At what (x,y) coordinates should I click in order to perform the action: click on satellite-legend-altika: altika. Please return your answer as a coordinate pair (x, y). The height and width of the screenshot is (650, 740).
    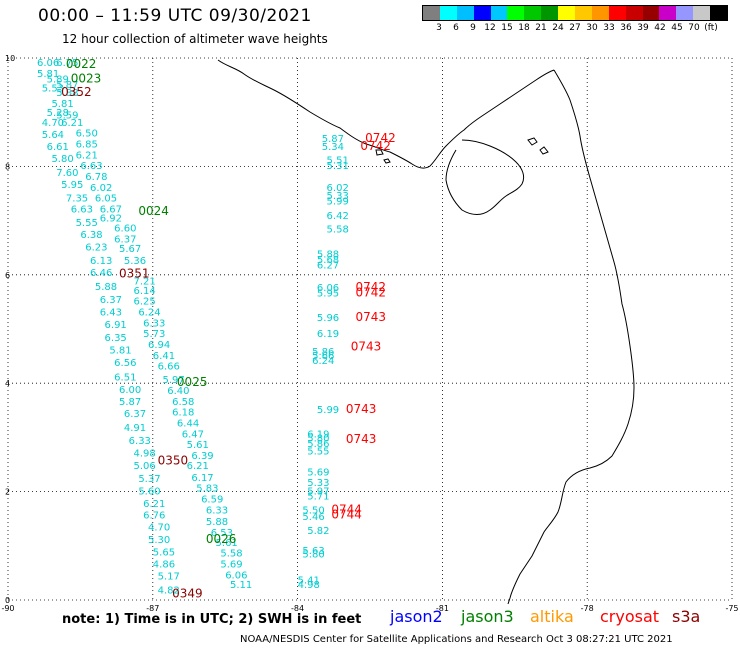
    Looking at the image, I should click on (552, 616).